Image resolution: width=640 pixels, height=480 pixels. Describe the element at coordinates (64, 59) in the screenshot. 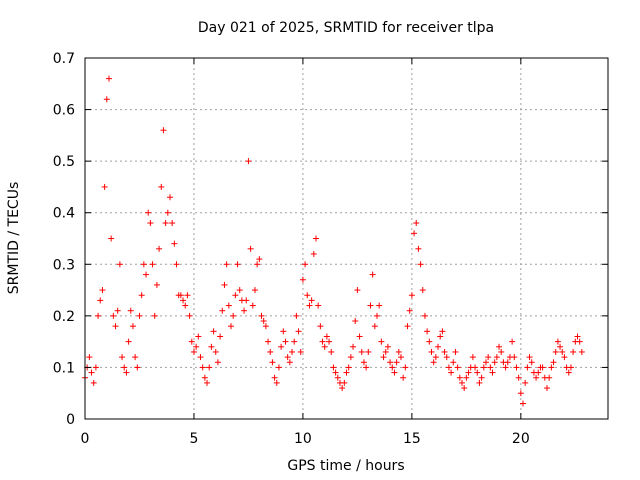

I see `y-tick-label: 0.7` at that location.